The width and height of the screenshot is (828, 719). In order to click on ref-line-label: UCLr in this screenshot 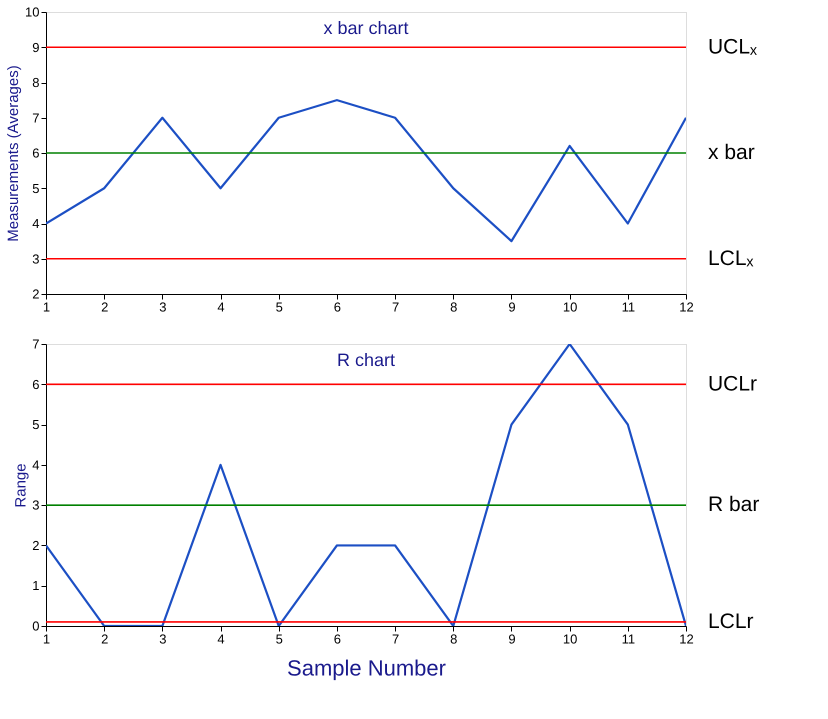, I will do `click(733, 384)`.